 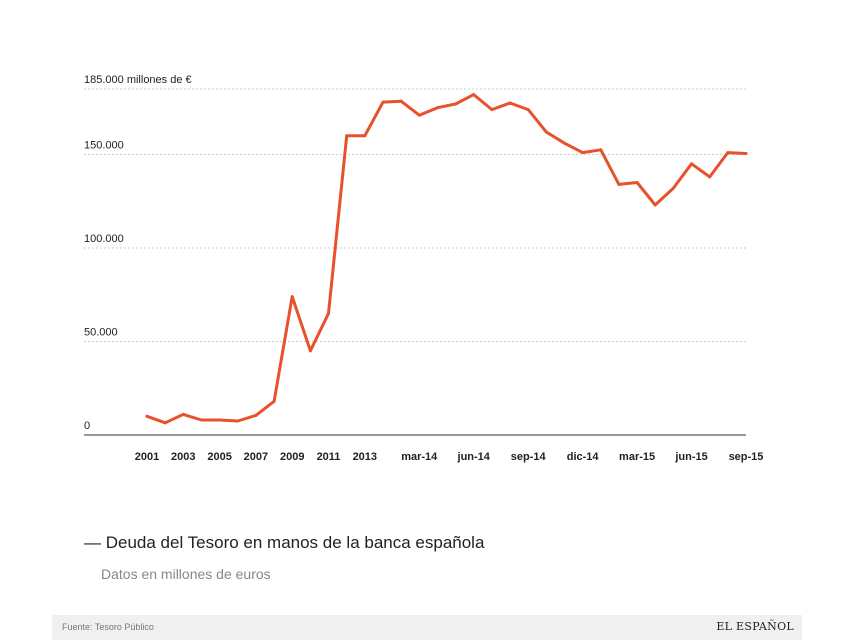 I want to click on legend-dash: —, so click(x=92, y=542).